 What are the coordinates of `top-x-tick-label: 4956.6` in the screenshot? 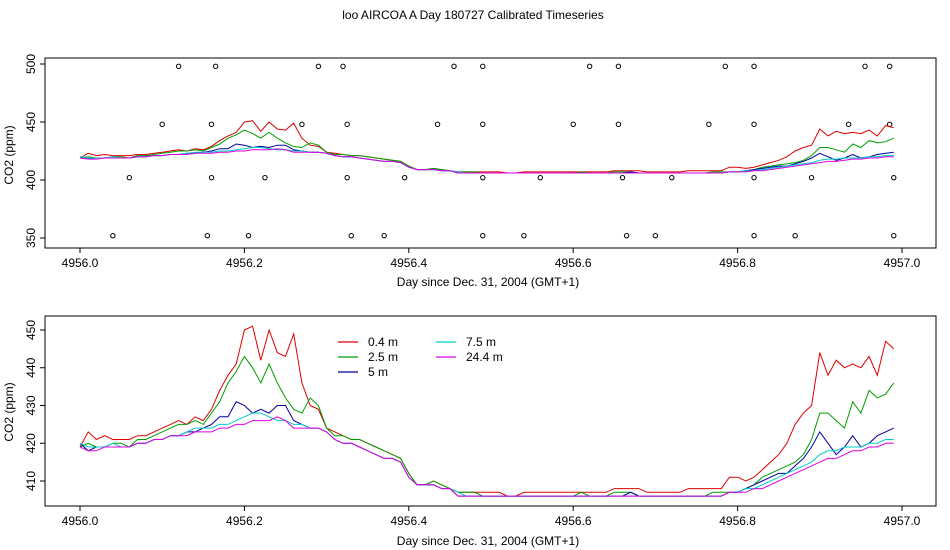 It's located at (573, 263).